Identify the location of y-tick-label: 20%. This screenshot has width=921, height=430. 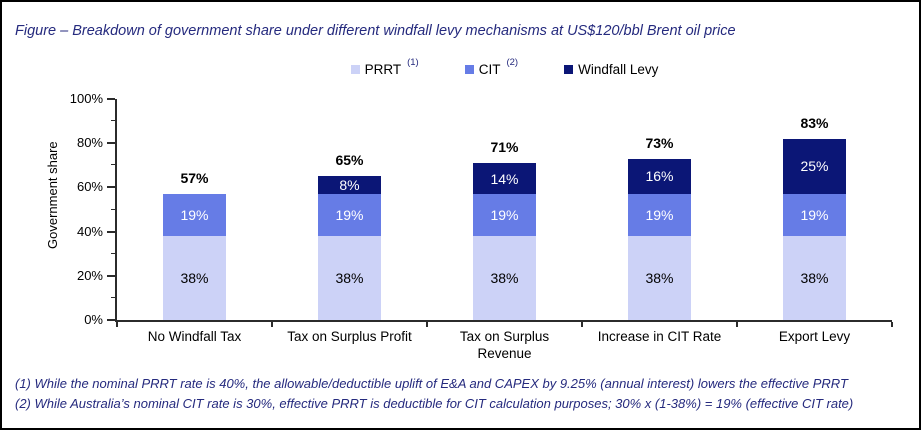
(89, 275).